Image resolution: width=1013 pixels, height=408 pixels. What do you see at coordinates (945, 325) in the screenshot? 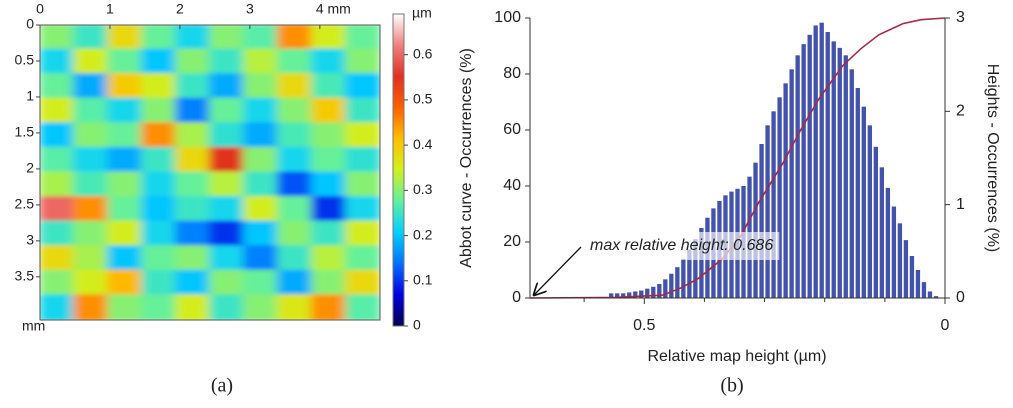
I see `x-tick-label: 0` at bounding box center [945, 325].